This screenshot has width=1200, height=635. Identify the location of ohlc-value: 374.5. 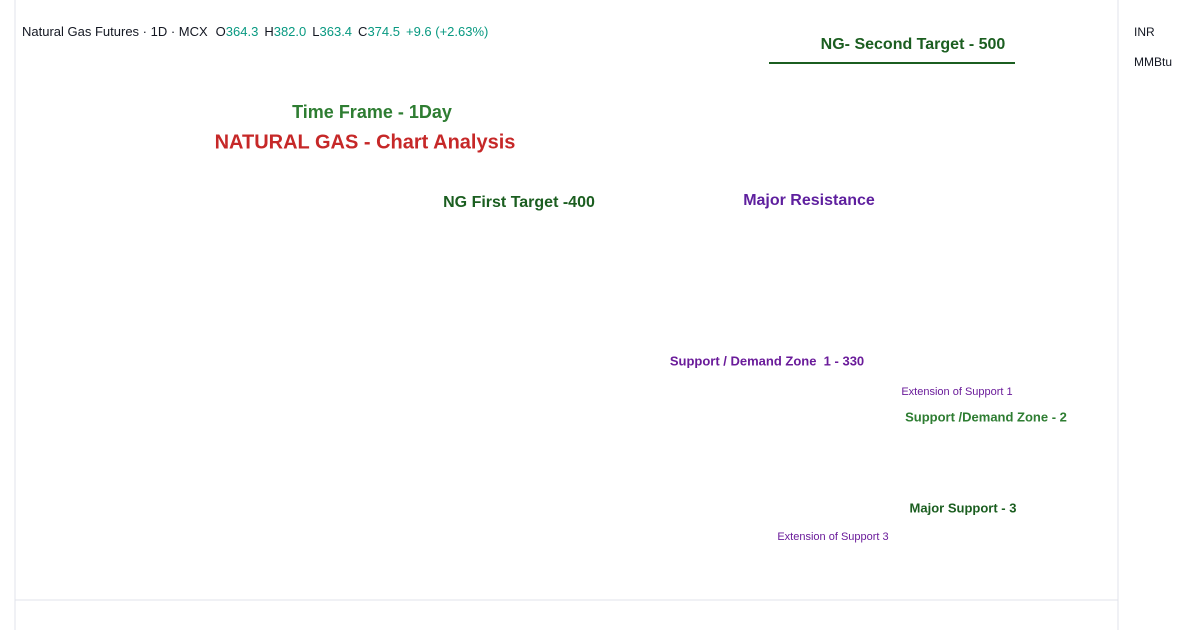
(383, 31).